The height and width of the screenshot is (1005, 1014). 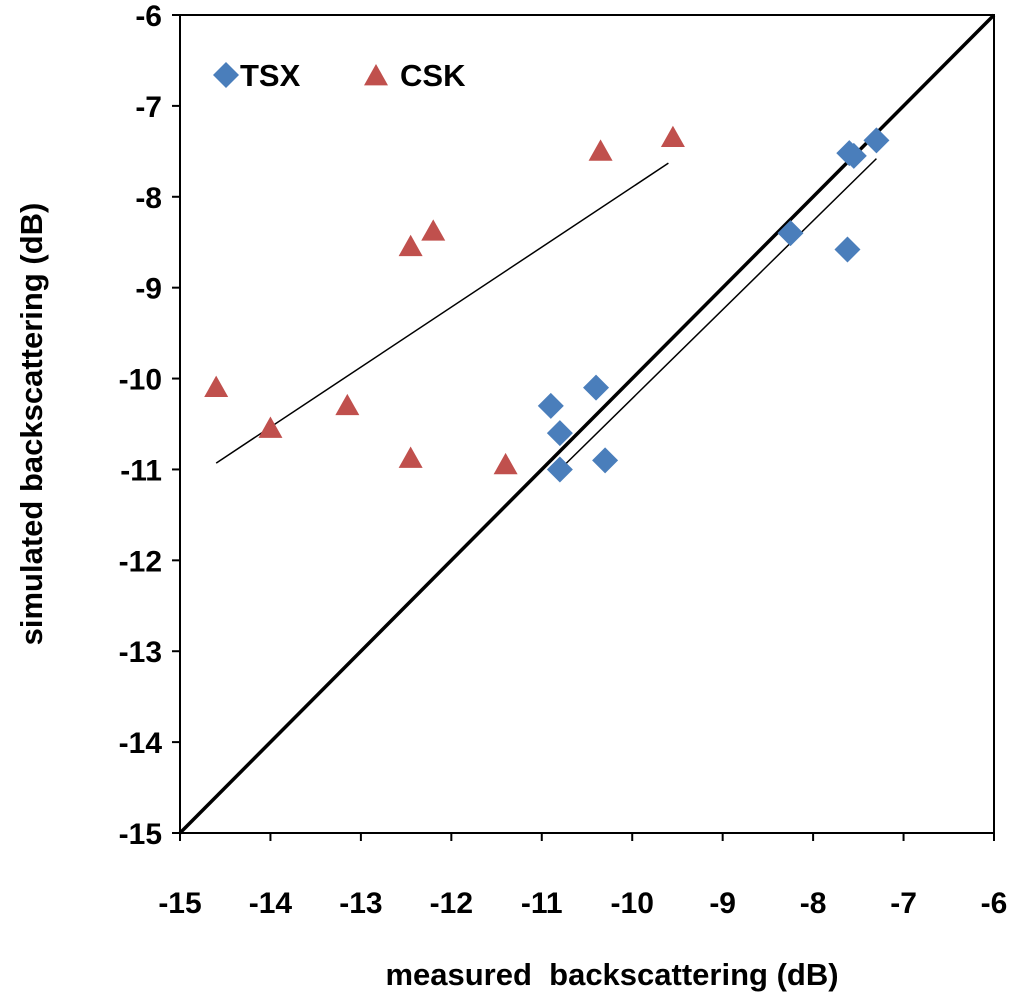 What do you see at coordinates (179, 903) in the screenshot?
I see `x-tick-label: -15` at bounding box center [179, 903].